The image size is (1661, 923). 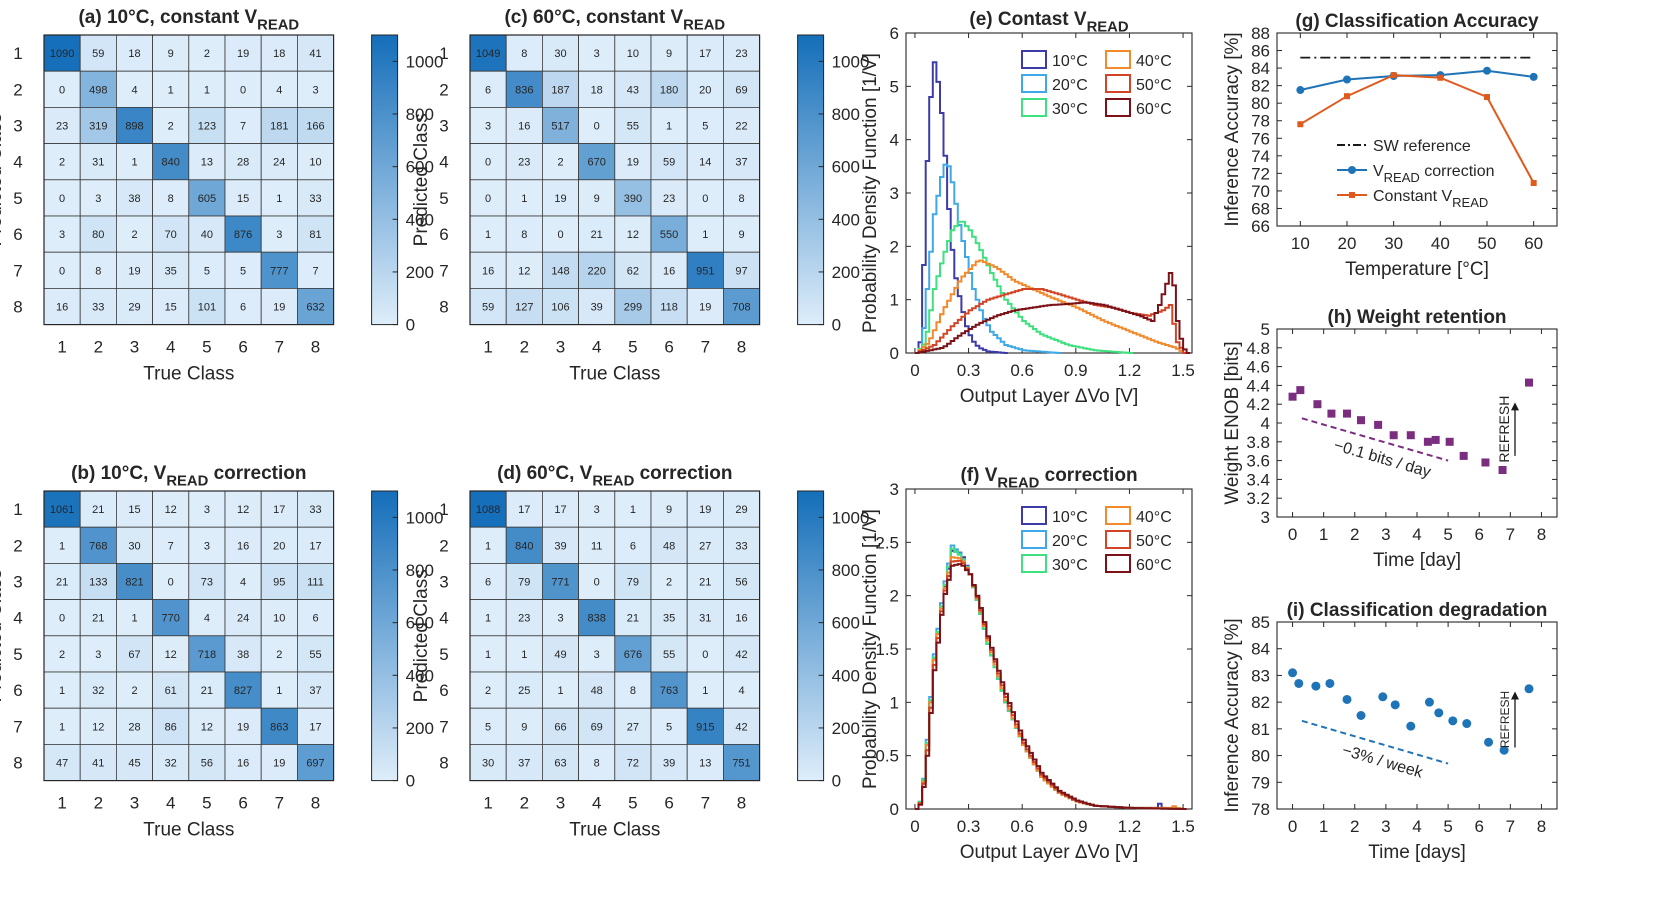 I want to click on heatmap-cell-value: 45, so click(x=134, y=764).